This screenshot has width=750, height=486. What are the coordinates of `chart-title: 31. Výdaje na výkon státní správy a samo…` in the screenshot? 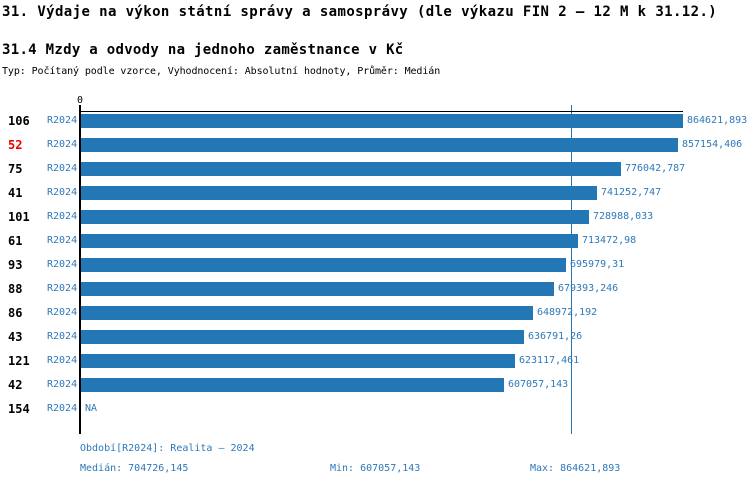 It's located at (360, 12).